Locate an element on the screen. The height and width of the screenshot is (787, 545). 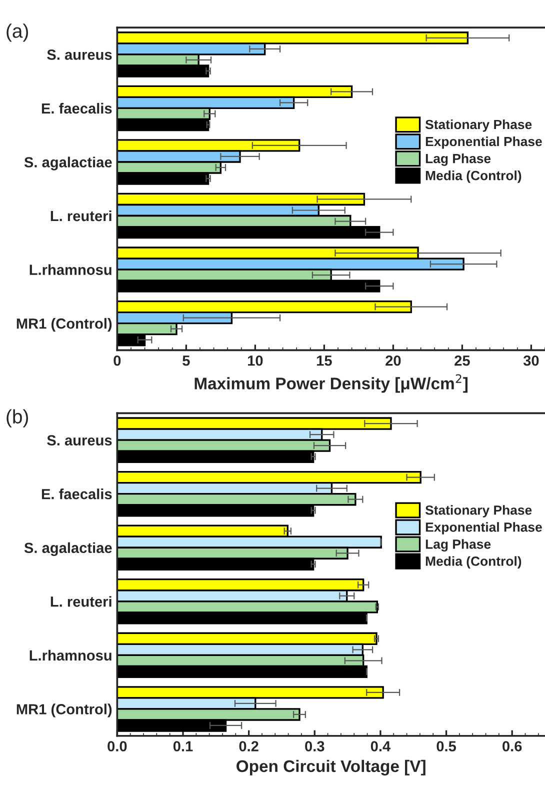
text: (a) is located at coordinates (17, 33).